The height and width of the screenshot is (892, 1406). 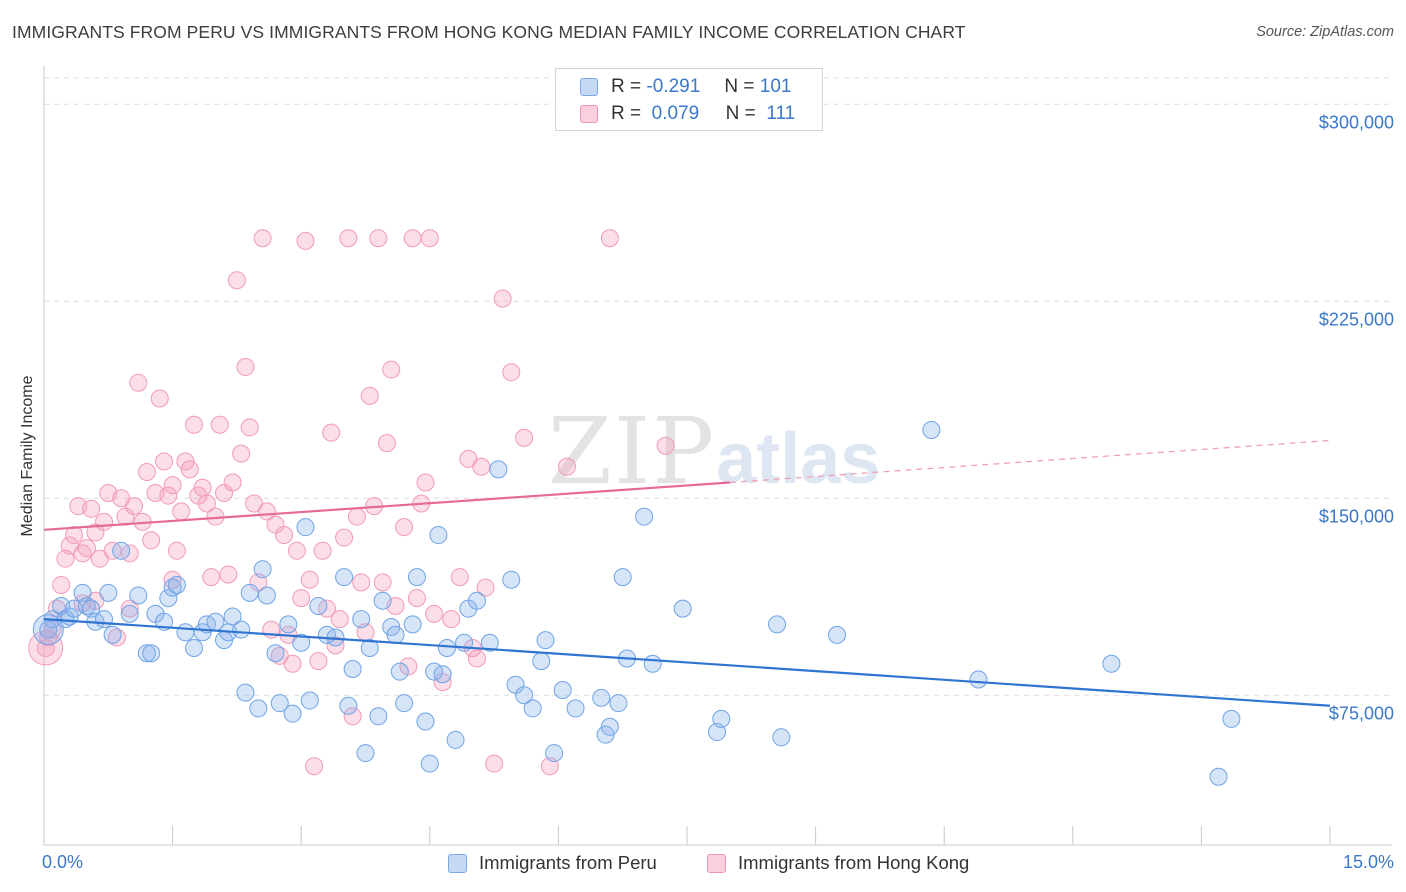 I want to click on x-tick-min: 0.0%, so click(x=63, y=862).